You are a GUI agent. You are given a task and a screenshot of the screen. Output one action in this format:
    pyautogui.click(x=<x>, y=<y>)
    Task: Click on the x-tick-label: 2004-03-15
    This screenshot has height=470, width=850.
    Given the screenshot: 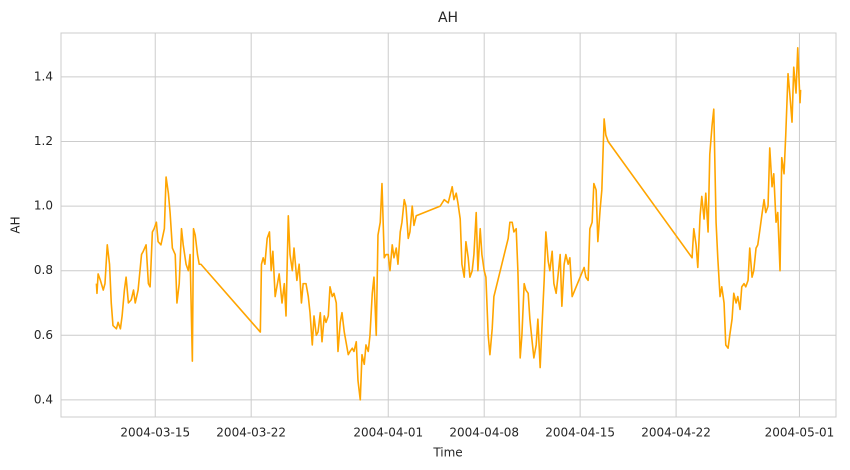 What is the action you would take?
    pyautogui.click(x=155, y=433)
    